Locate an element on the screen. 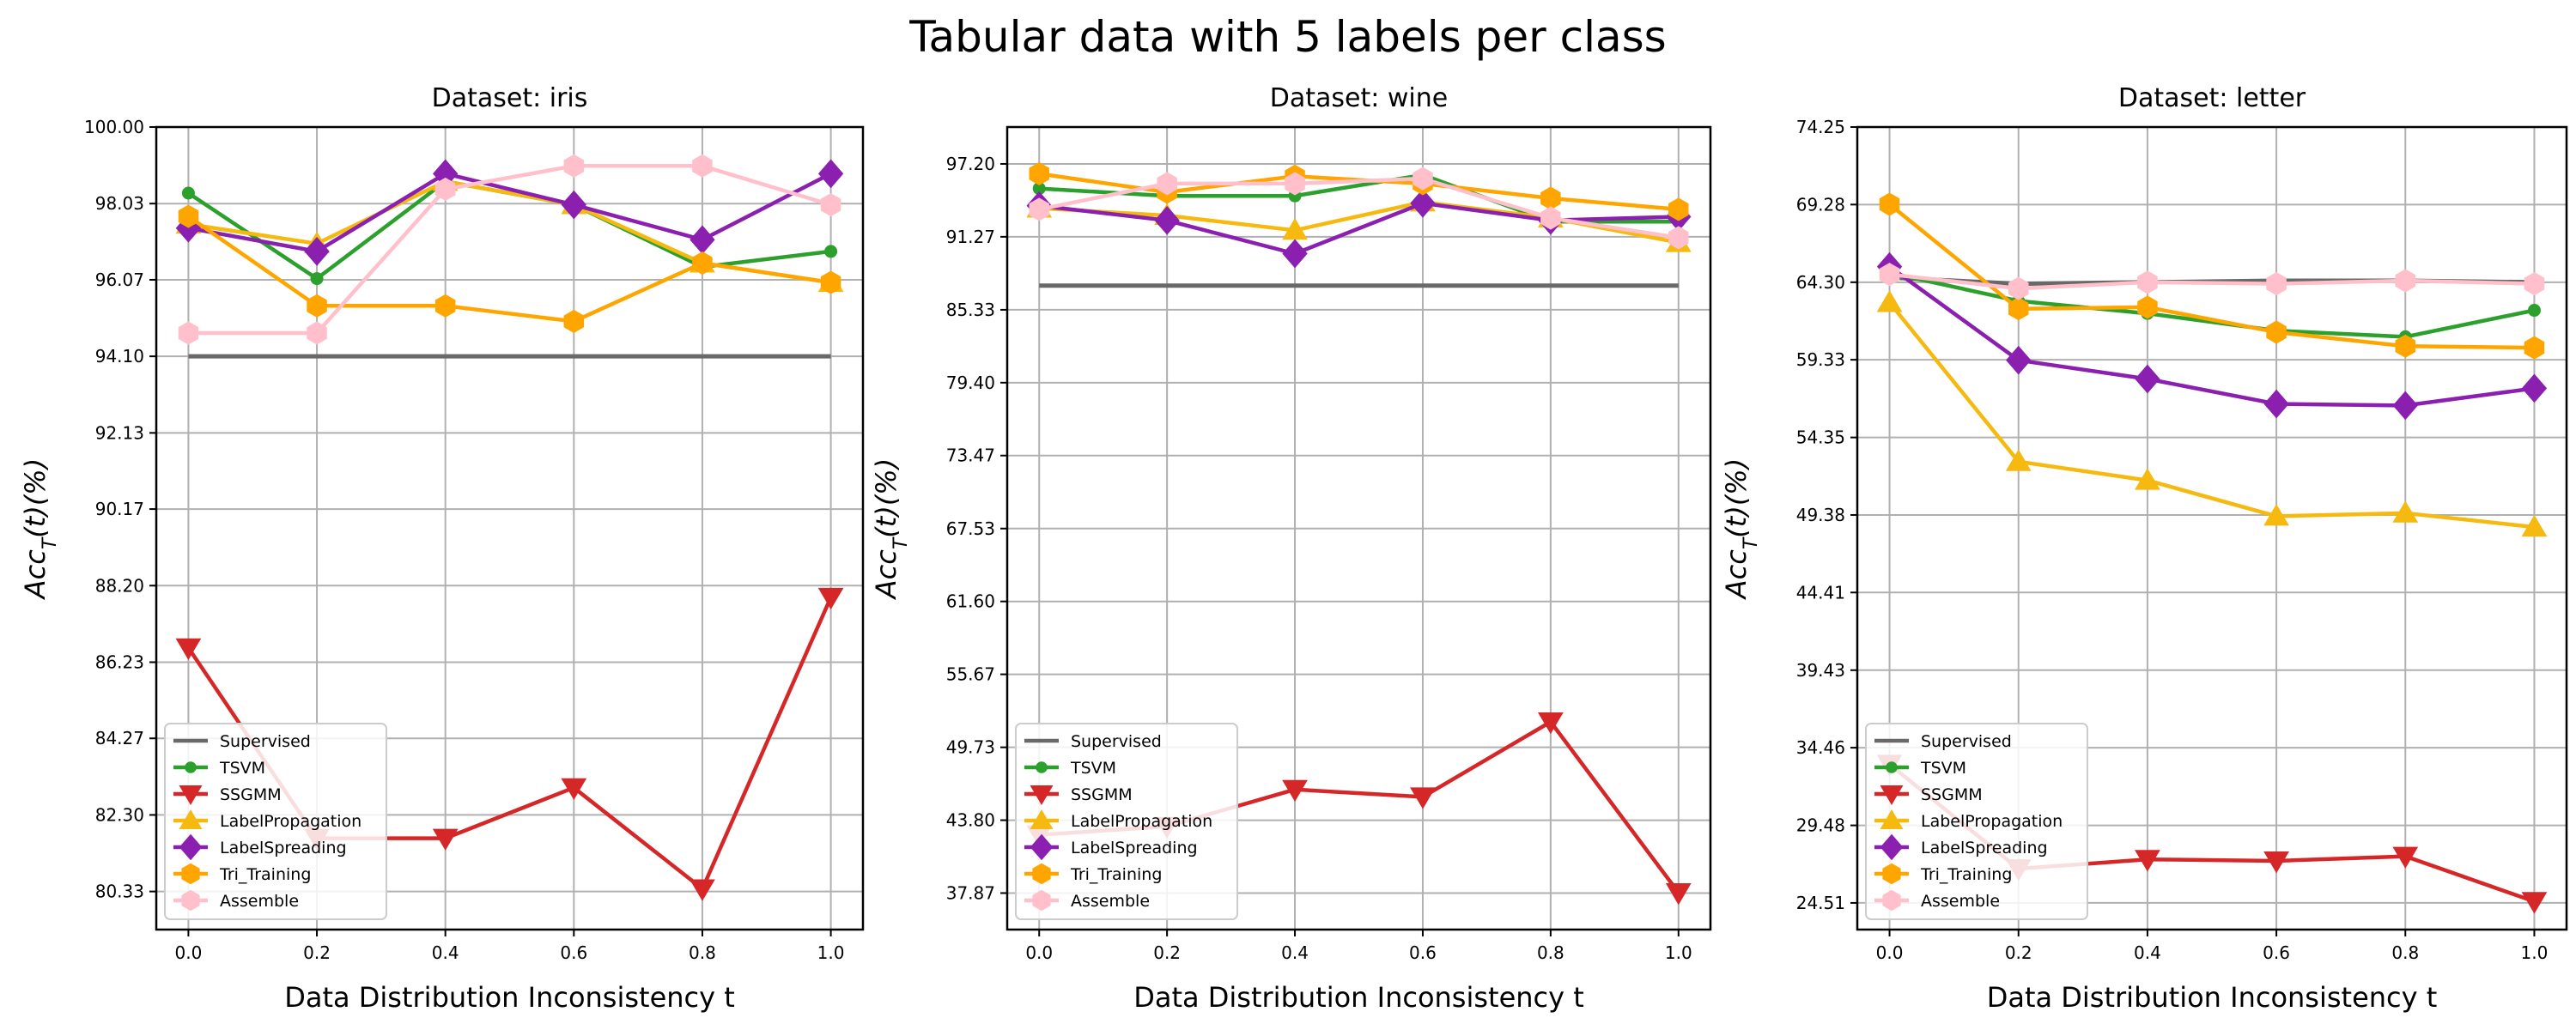 The height and width of the screenshot is (1030, 2576). legend-label: Tri_Training is located at coordinates (1116, 874).